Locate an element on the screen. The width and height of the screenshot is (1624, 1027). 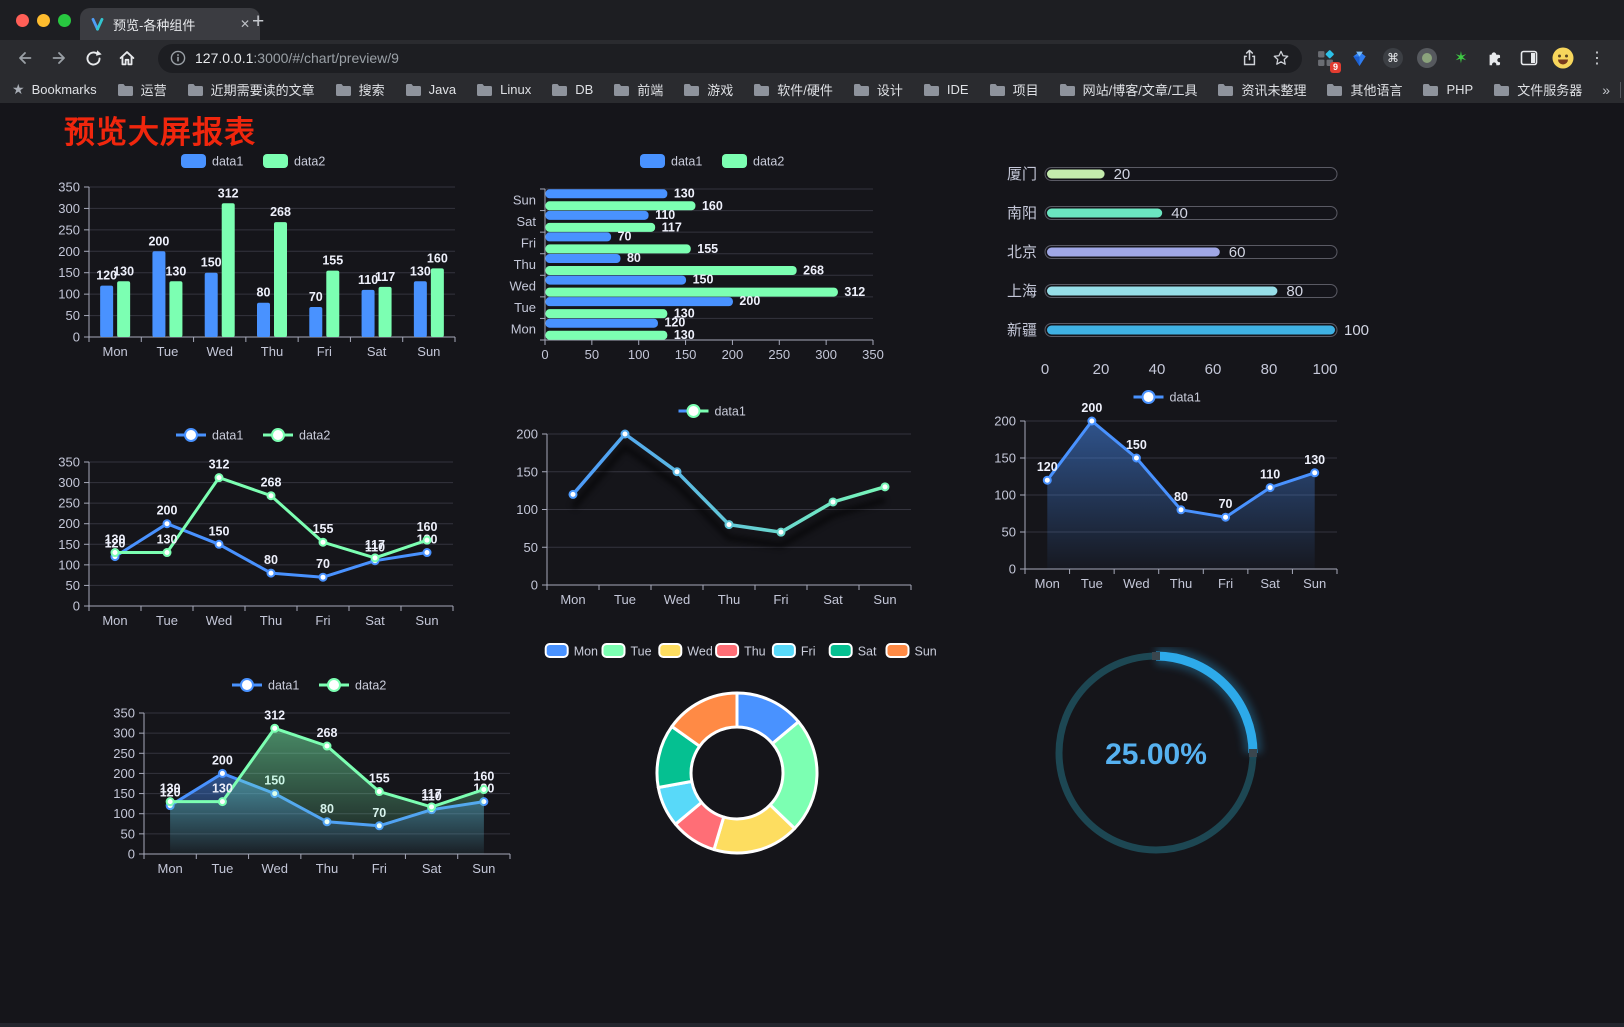
svg-text: 312 is located at coordinates (228, 193).